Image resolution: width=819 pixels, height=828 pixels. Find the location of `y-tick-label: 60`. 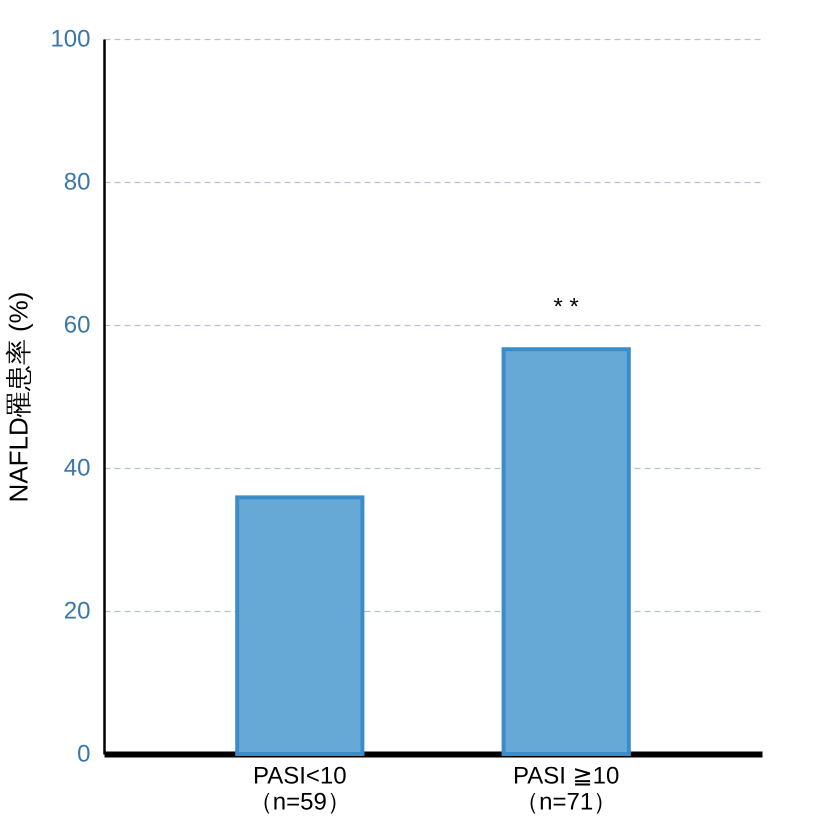

y-tick-label: 60 is located at coordinates (77, 325).